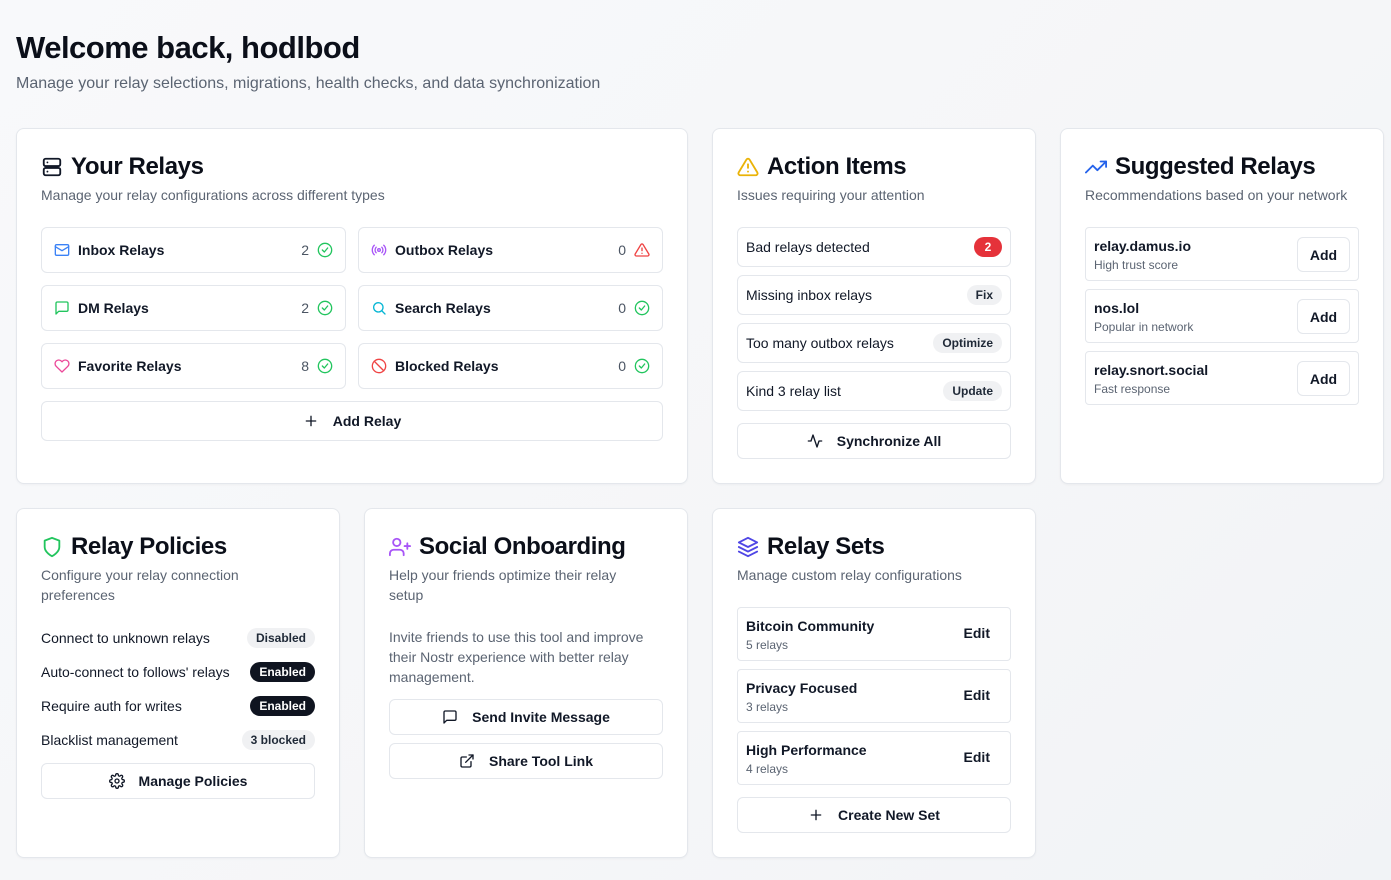 This screenshot has height=880, width=1391. Describe the element at coordinates (874, 391) in the screenshot. I see `action-item: Kind 3 relay list Update` at that location.